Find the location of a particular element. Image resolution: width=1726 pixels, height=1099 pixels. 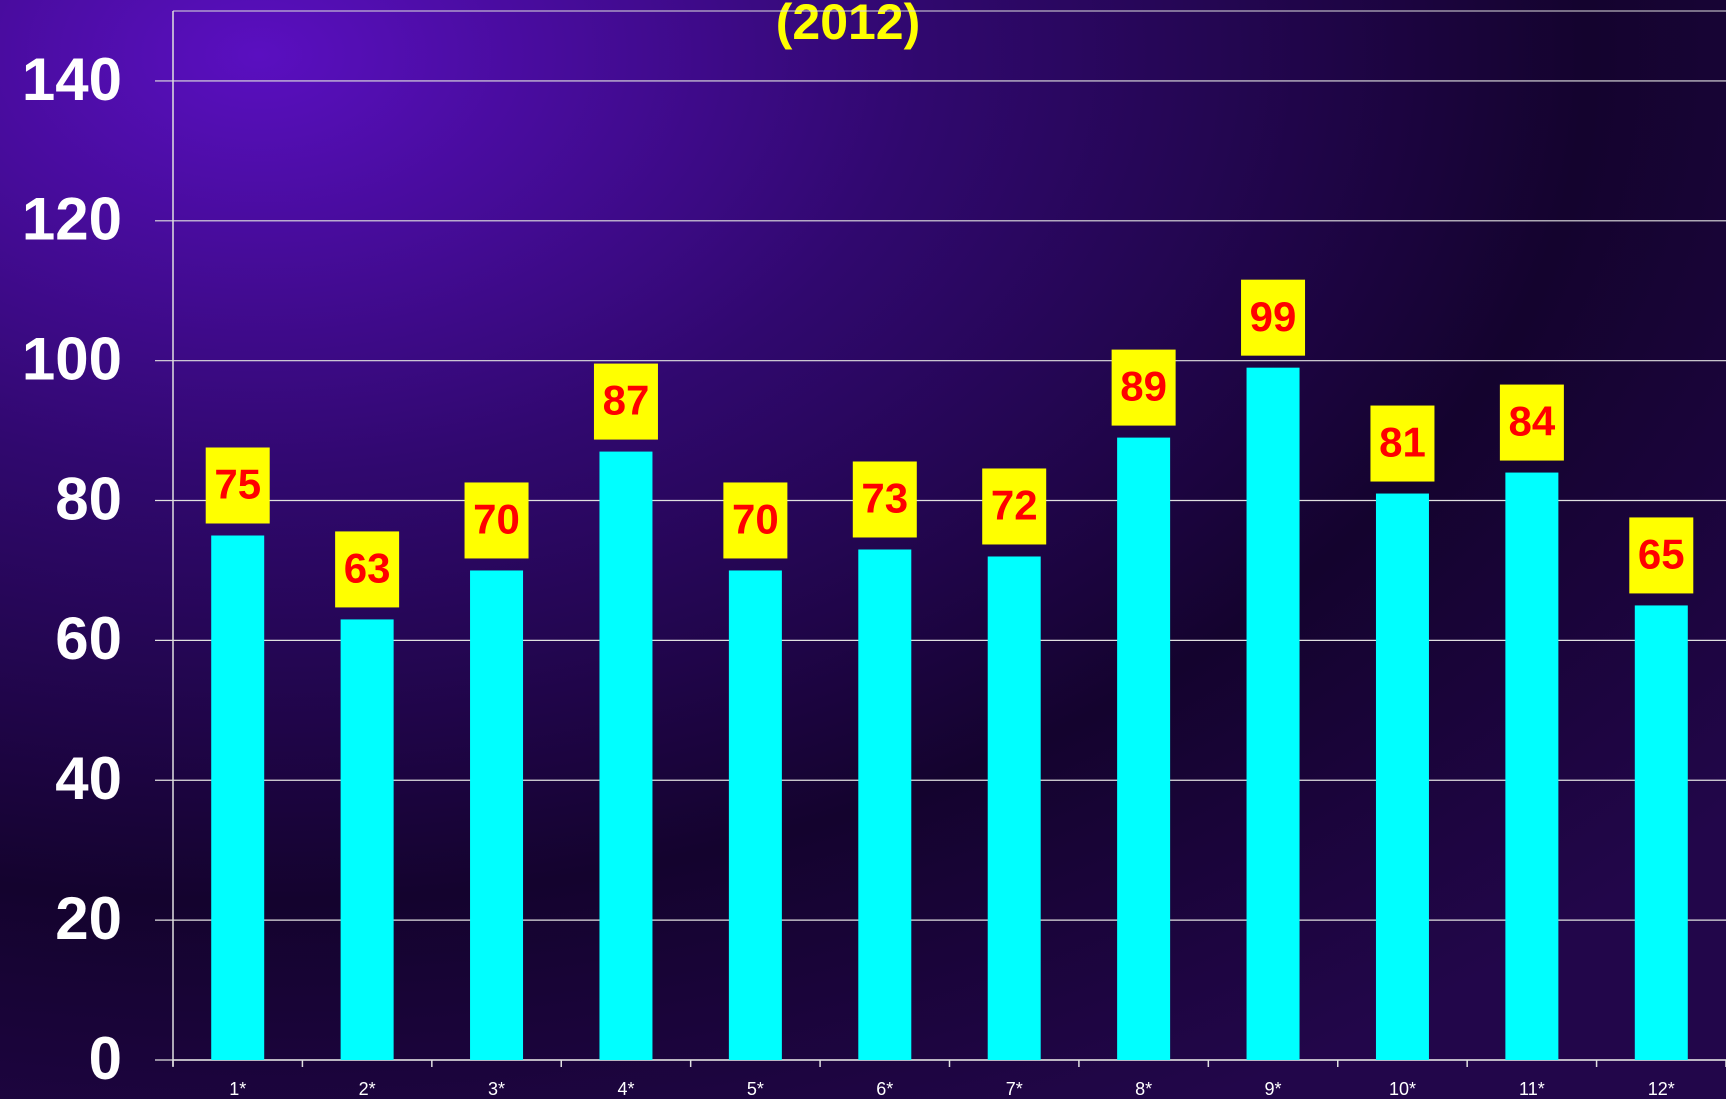

value-label: 63 is located at coordinates (367, 568).